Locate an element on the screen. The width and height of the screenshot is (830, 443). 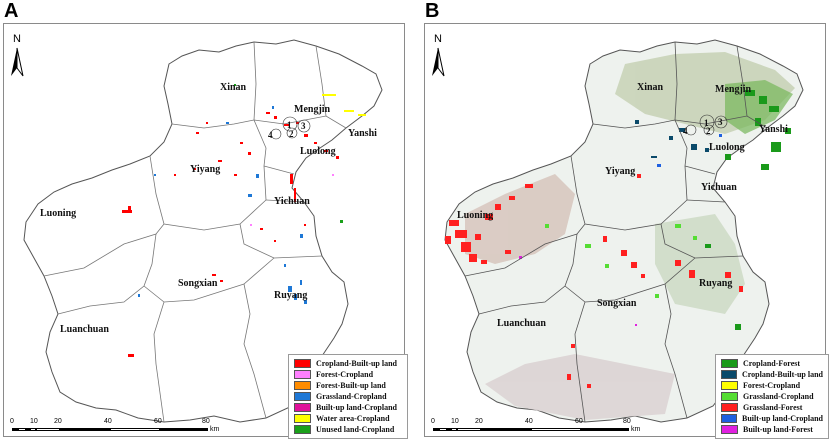
legend-item: Unused land-Cropland is located at coordinates (348, 429).